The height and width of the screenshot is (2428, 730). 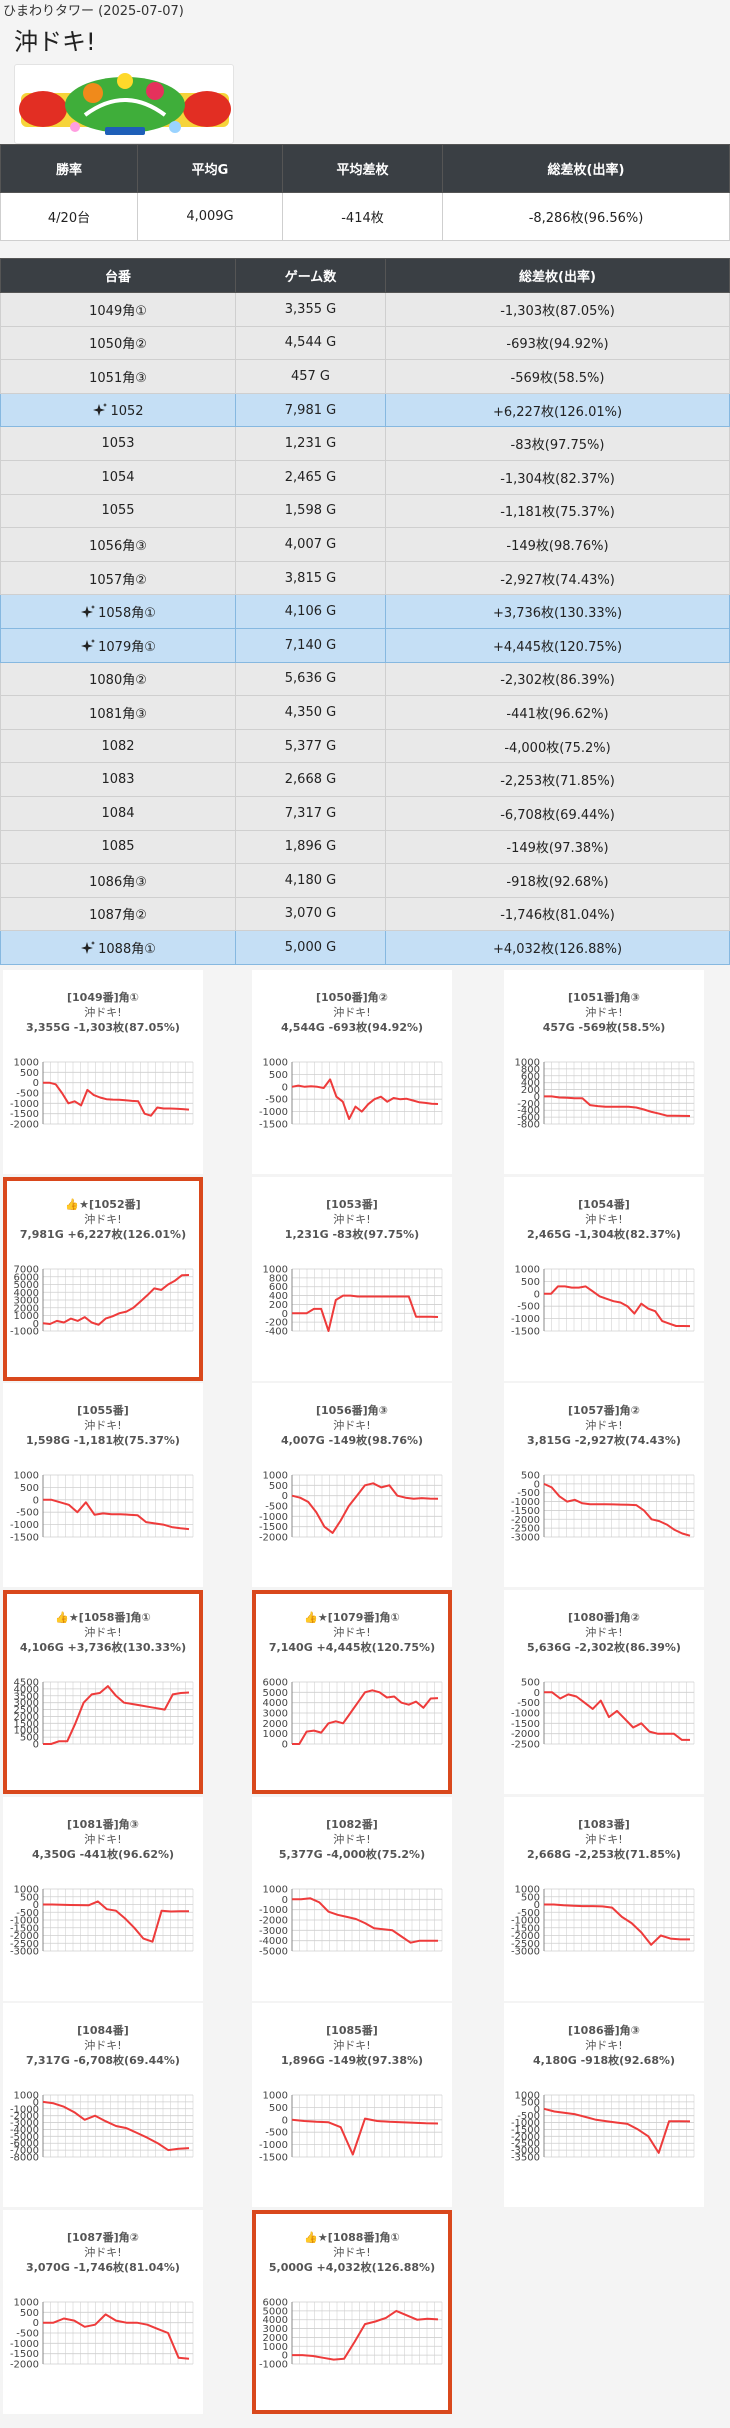 What do you see at coordinates (69, 168) in the screenshot?
I see `summary-header-winrate: 勝率` at bounding box center [69, 168].